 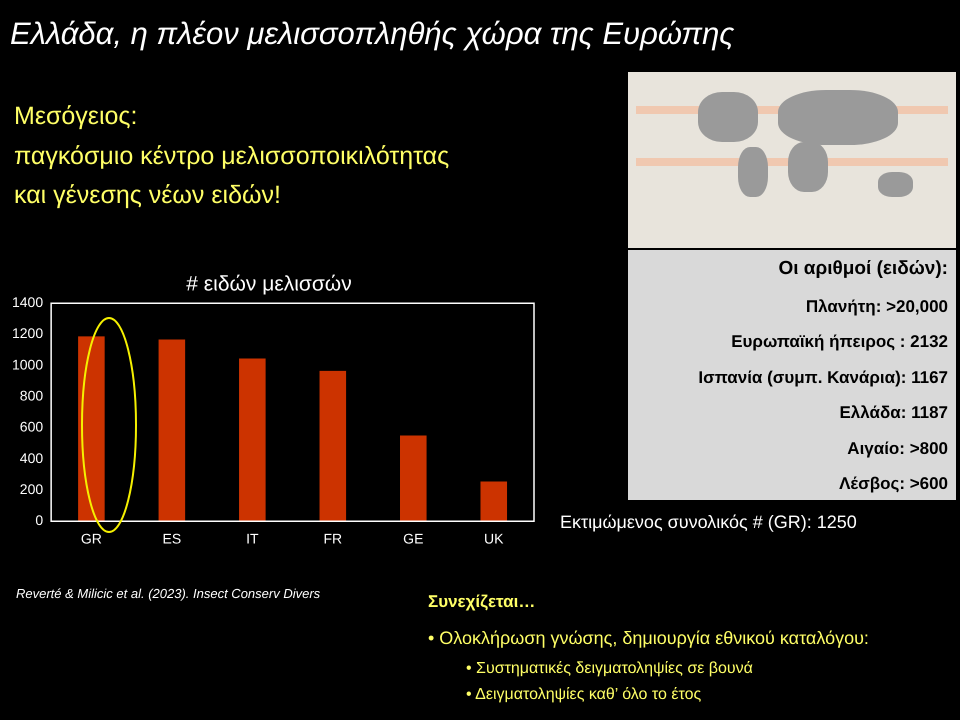 I want to click on text: Ισπανία (συμπ. Κανάρια): 1167, so click(x=823, y=378).